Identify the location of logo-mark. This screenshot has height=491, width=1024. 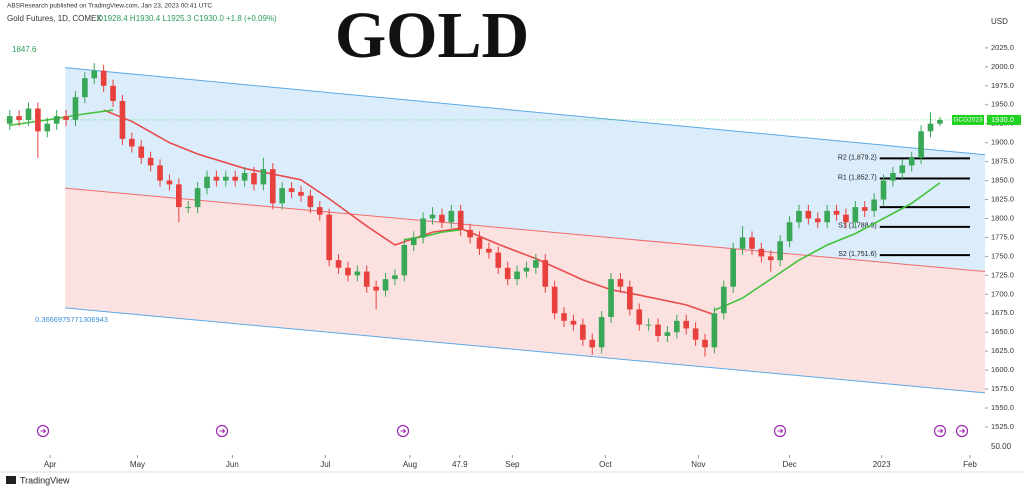
(11, 480).